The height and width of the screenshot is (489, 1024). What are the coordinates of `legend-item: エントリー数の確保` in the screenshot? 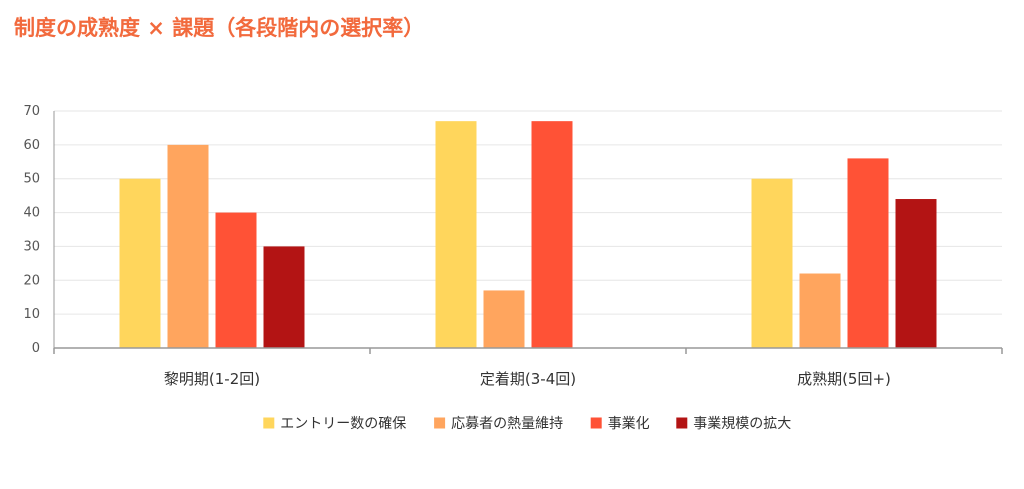 It's located at (334, 424).